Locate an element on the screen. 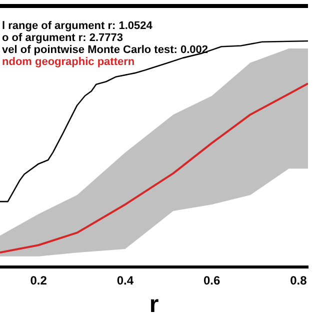  text: ndom geographic pattern is located at coordinates (68, 62).